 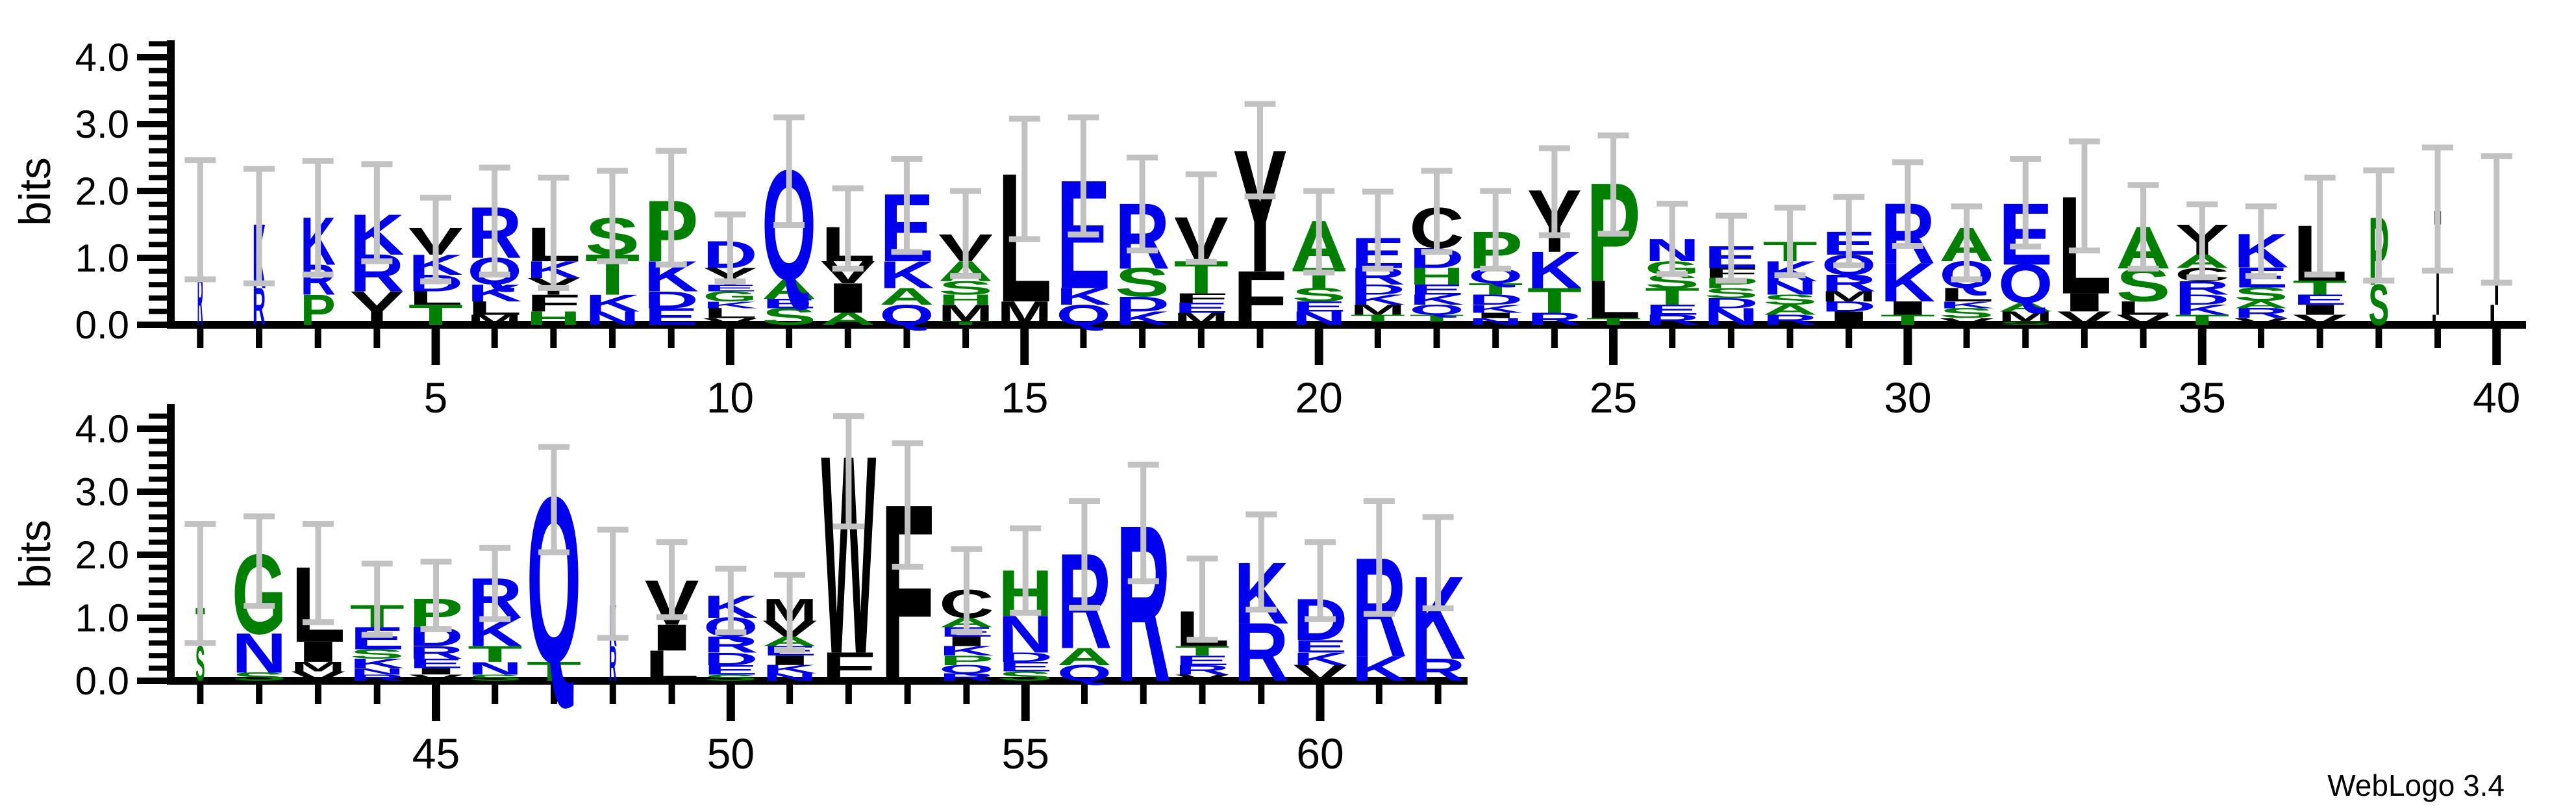 What do you see at coordinates (965, 322) in the screenshot?
I see `logo-letter-T-pos-14: T` at bounding box center [965, 322].